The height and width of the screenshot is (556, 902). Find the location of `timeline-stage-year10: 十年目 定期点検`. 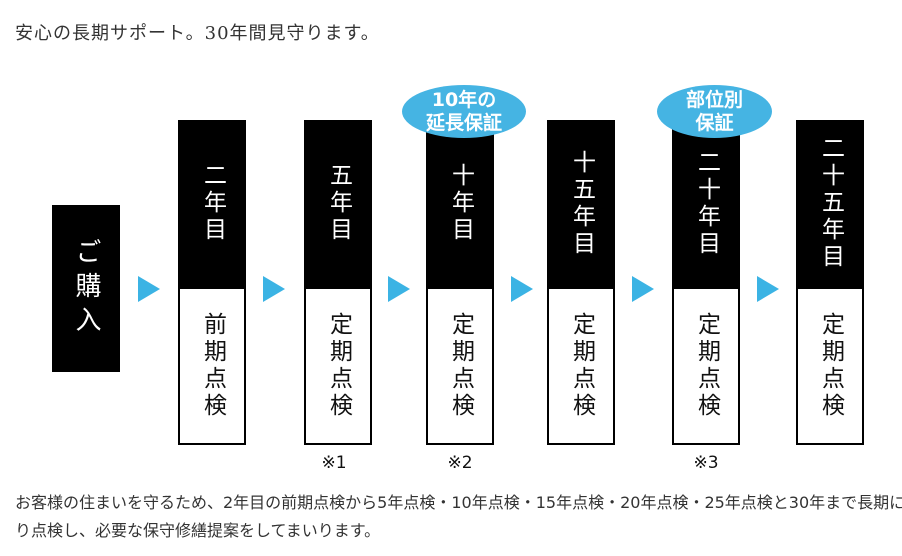

timeline-stage-year10: 十年目 定期点検 is located at coordinates (460, 282).